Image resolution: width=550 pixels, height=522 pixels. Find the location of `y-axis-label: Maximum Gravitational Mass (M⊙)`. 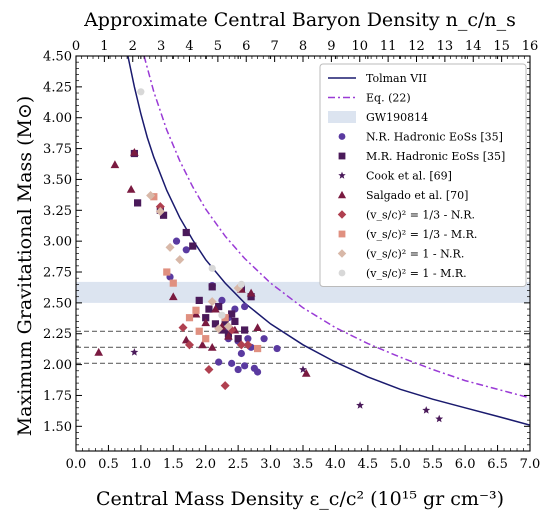

y-axis-label: Maximum Gravitational Mass (M⊙) is located at coordinates (25, 266).